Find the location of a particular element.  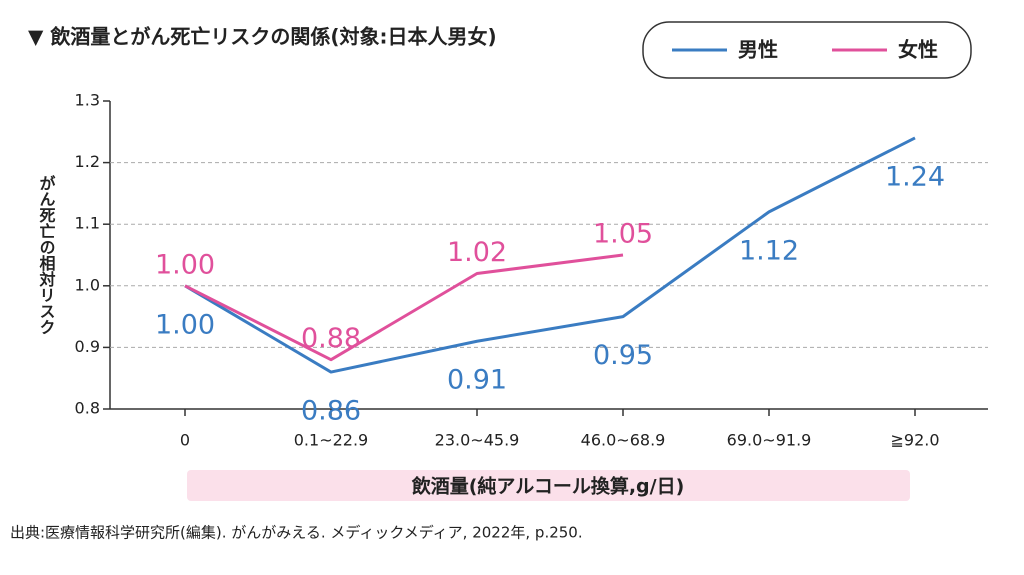

y-tick-label: 1.3 is located at coordinates (87, 100).